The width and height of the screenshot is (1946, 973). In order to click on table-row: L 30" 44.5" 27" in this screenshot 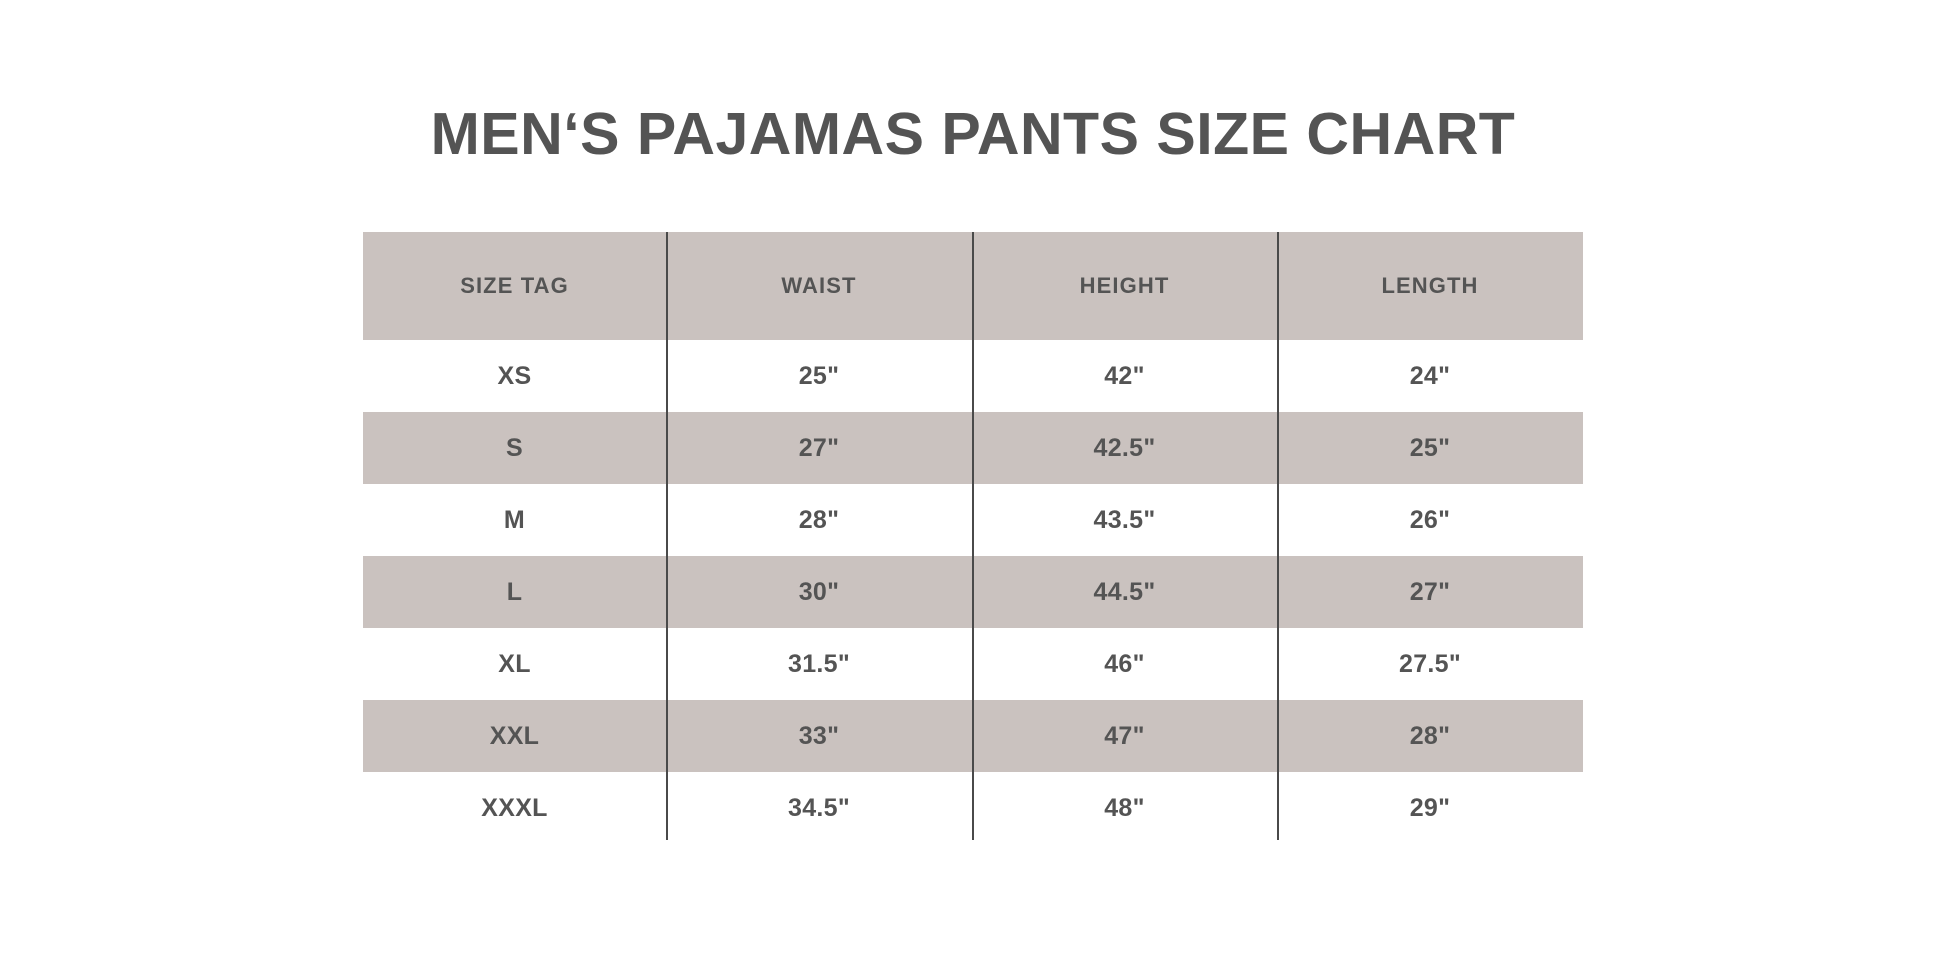, I will do `click(973, 592)`.